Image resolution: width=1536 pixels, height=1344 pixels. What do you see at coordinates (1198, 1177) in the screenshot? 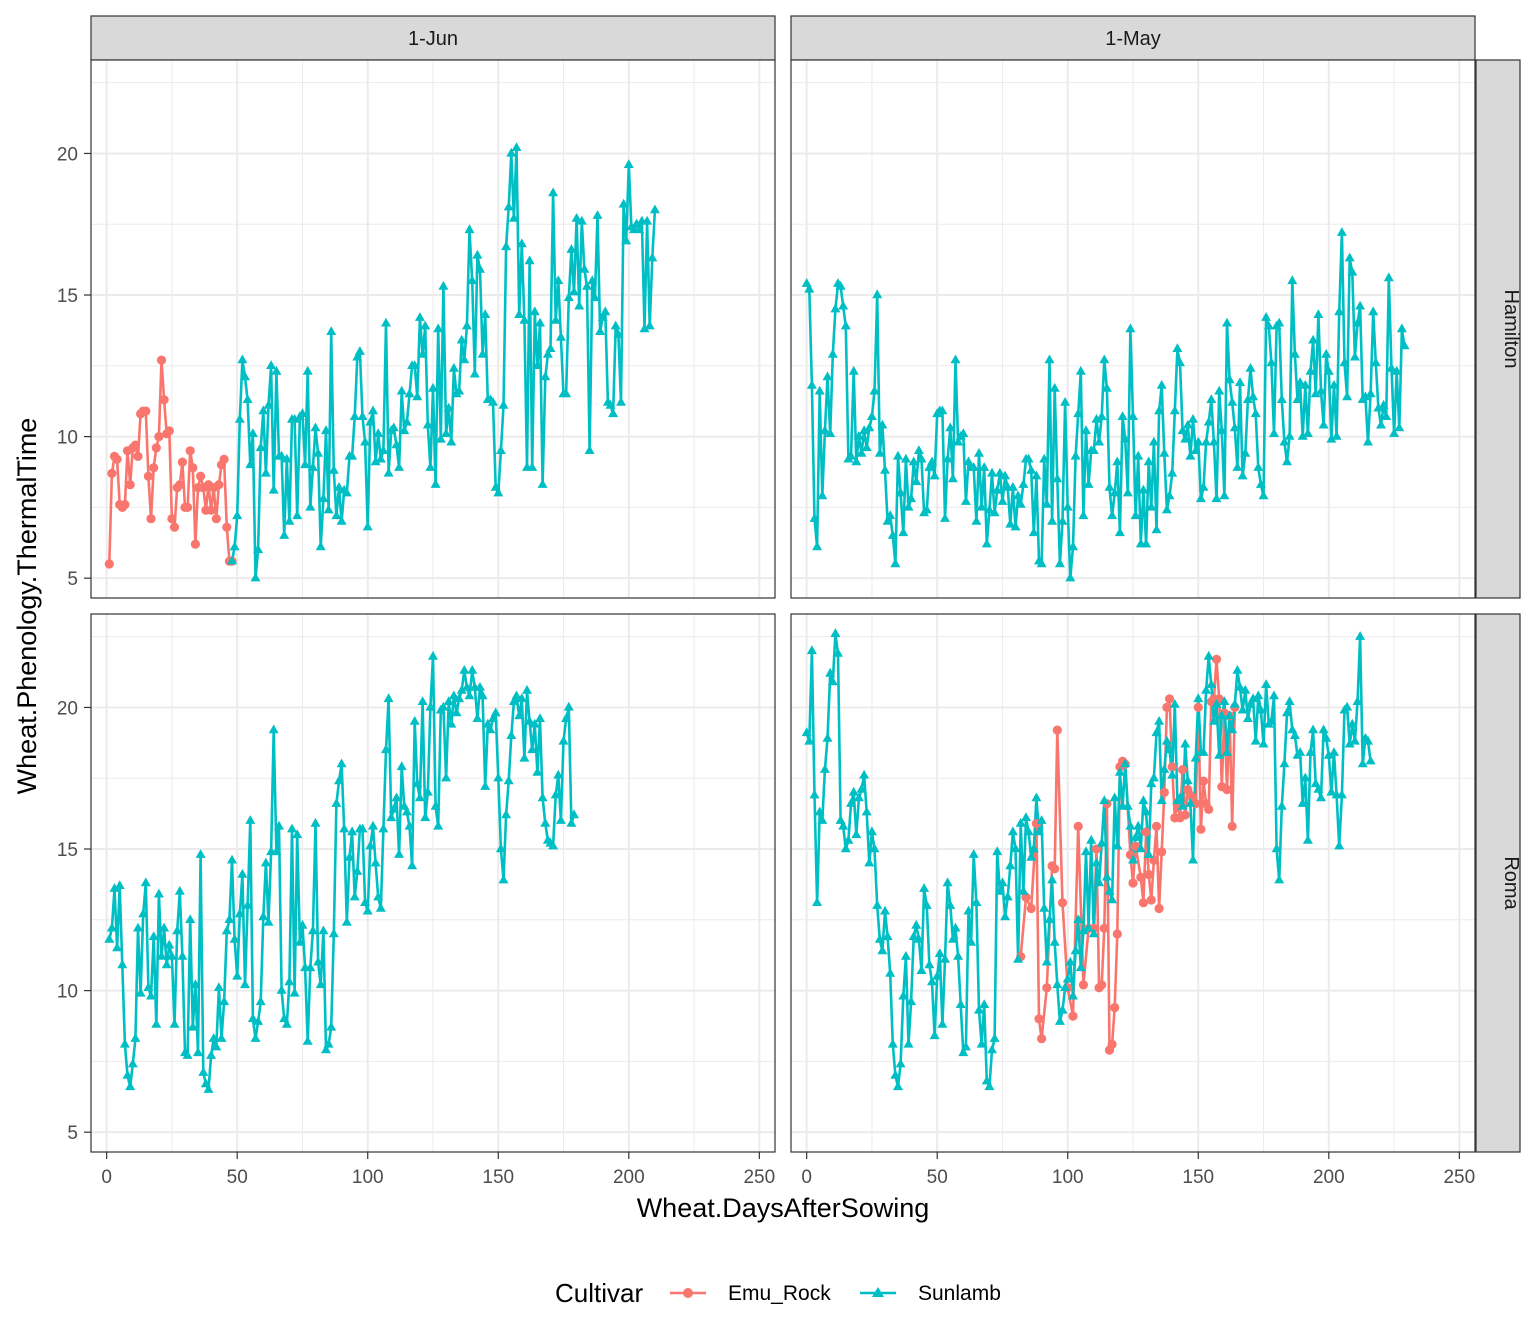
I see `x-tick-label: 150` at bounding box center [1198, 1177].